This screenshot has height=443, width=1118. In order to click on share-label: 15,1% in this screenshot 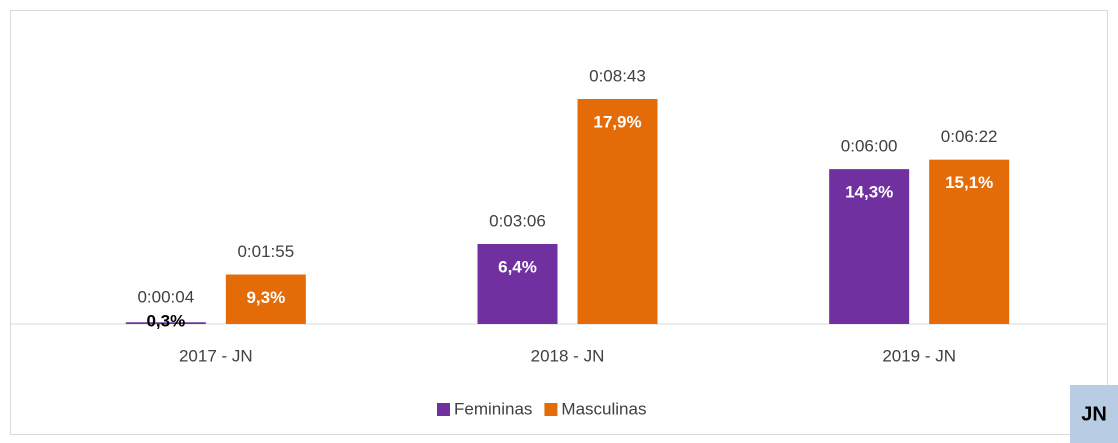, I will do `click(969, 182)`.